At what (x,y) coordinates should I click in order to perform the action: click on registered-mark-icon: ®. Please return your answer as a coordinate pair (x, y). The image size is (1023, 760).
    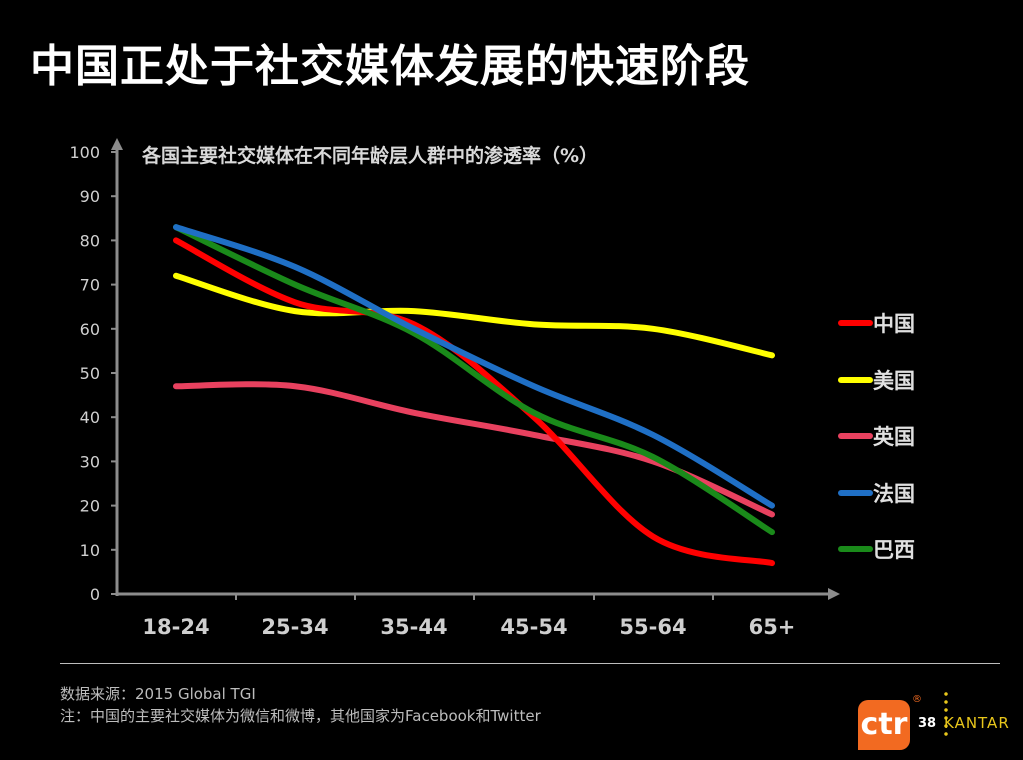
    Looking at the image, I should click on (917, 699).